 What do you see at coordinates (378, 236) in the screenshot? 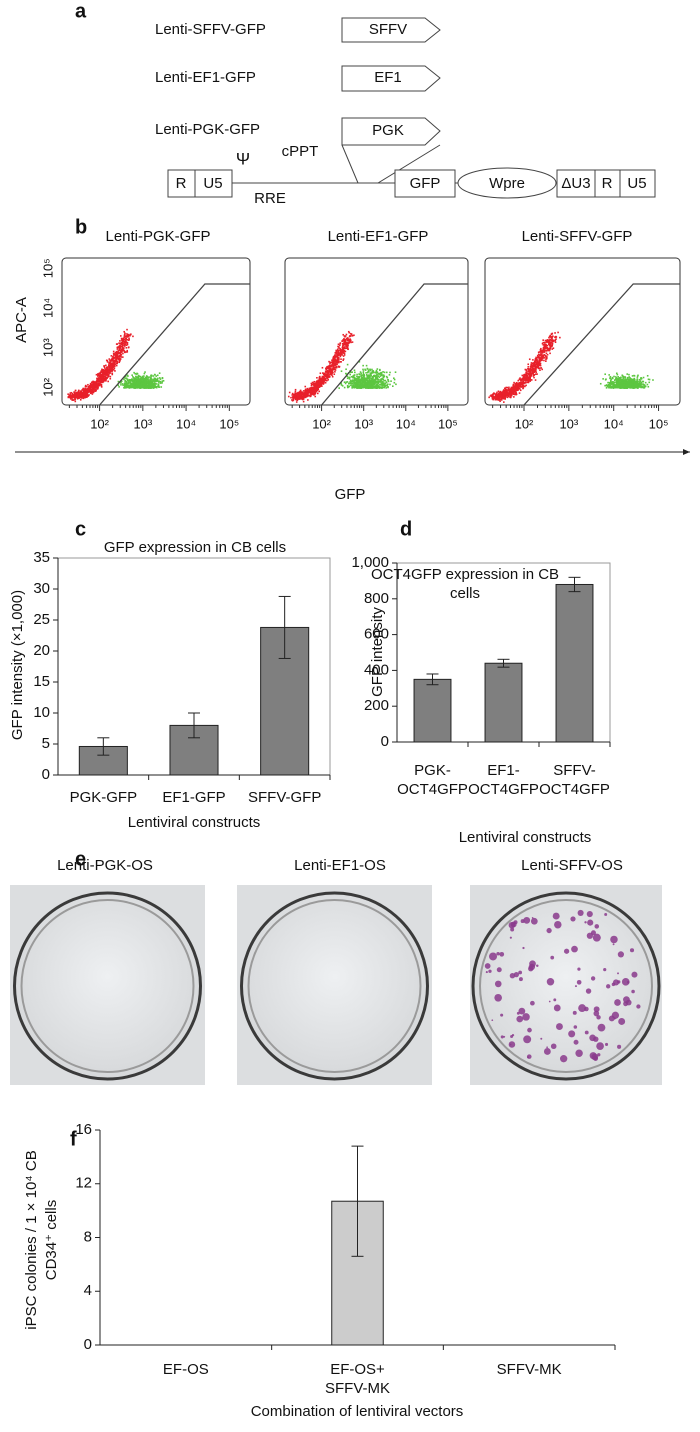
I see `plot-title: Lenti-EF1-GFP` at bounding box center [378, 236].